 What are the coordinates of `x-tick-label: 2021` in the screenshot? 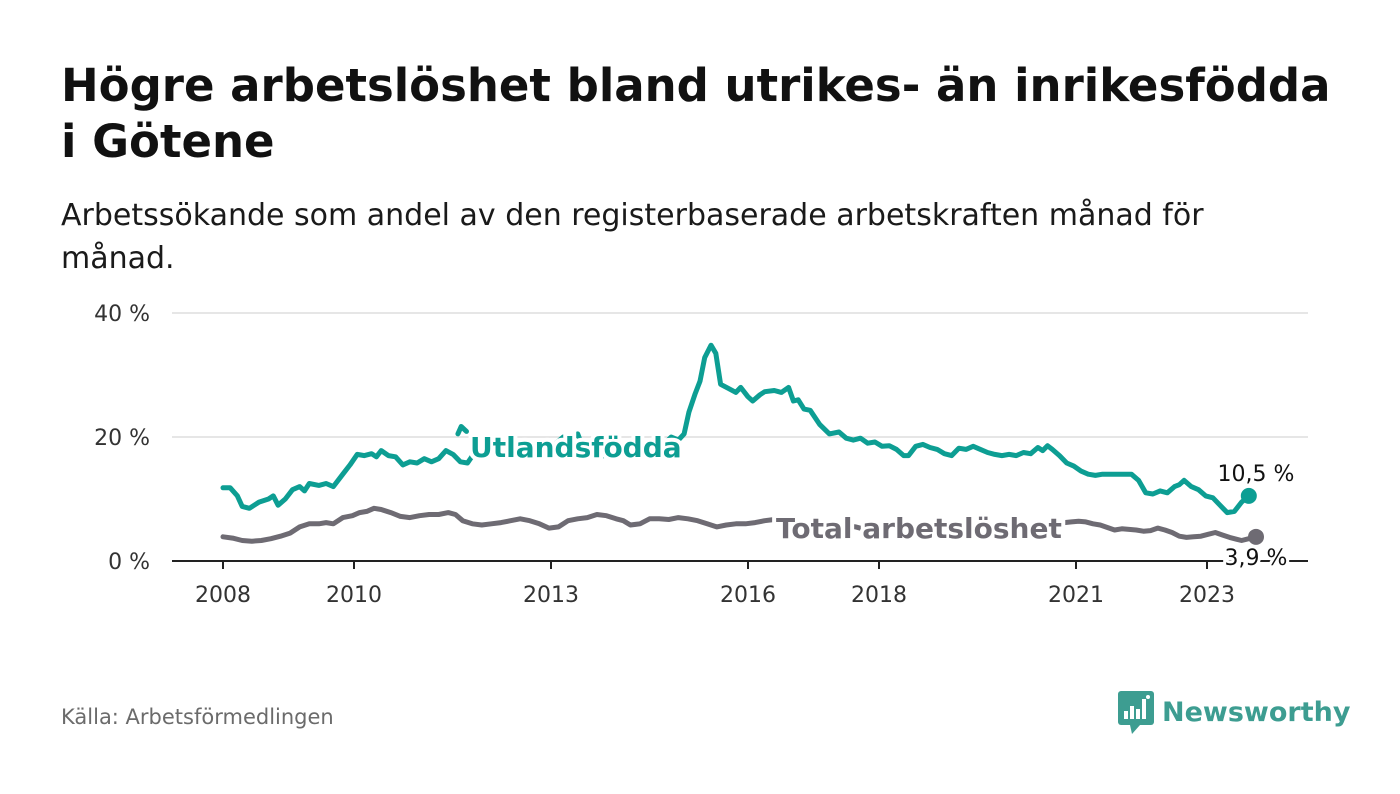 It's located at (1076, 595).